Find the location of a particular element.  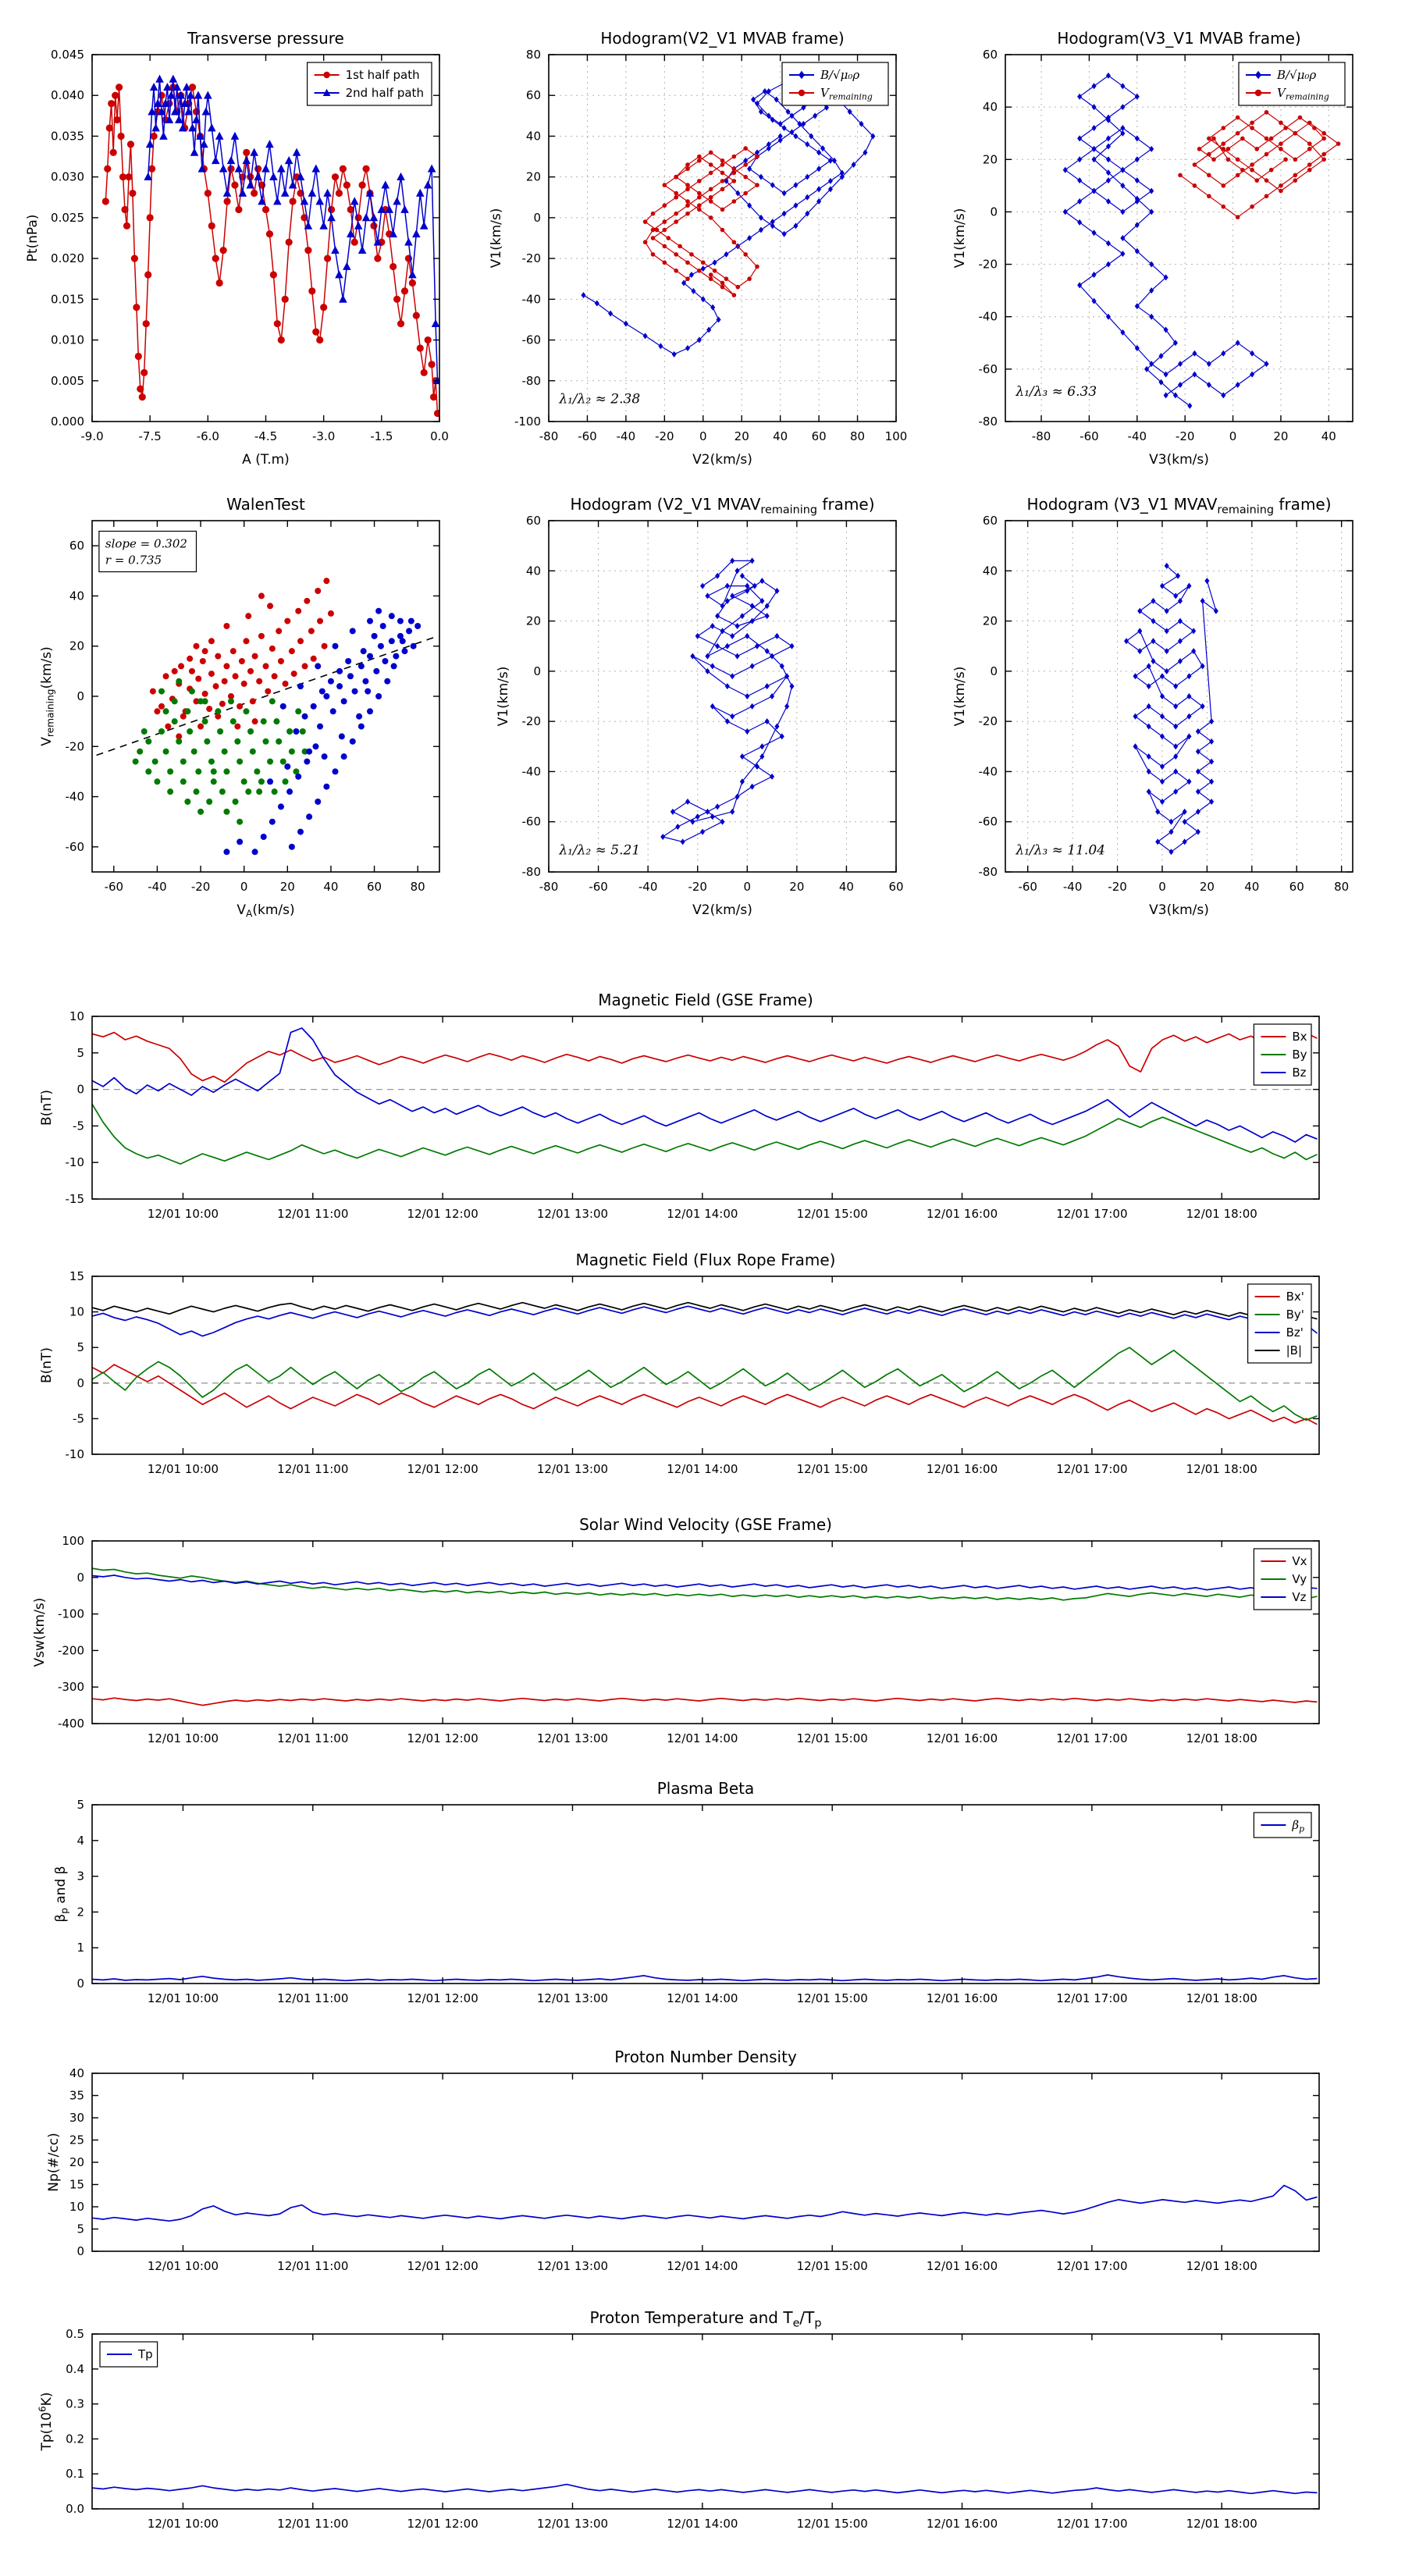

x-tick-label: 60 is located at coordinates (895, 887).